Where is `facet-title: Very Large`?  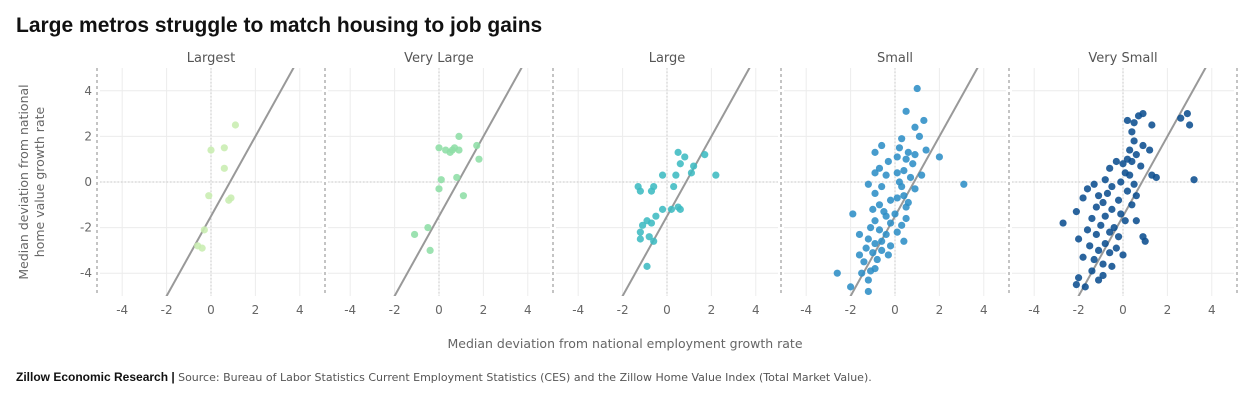
facet-title: Very Large is located at coordinates (439, 58).